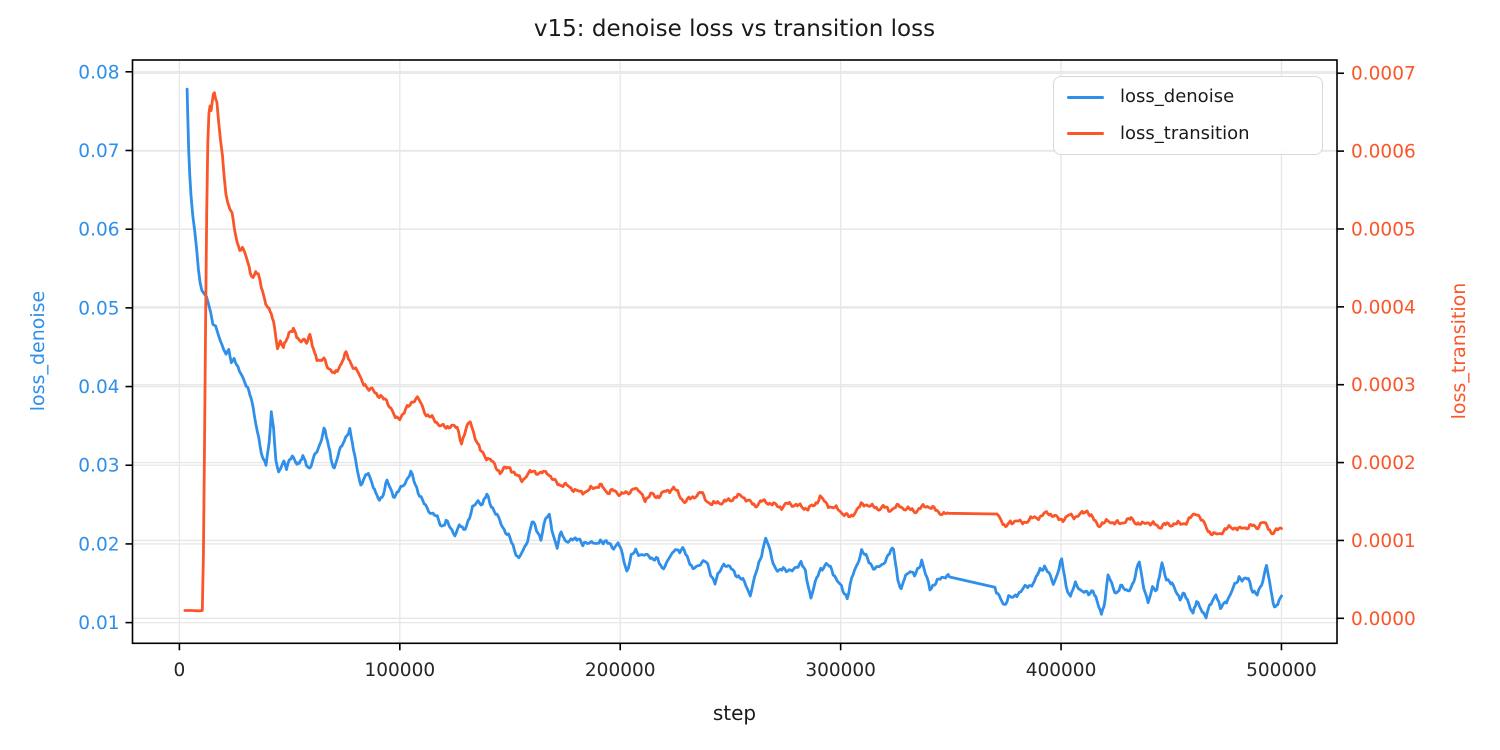 The image size is (1500, 750). Describe the element at coordinates (620, 670) in the screenshot. I see `x-tick-label: 200000` at that location.